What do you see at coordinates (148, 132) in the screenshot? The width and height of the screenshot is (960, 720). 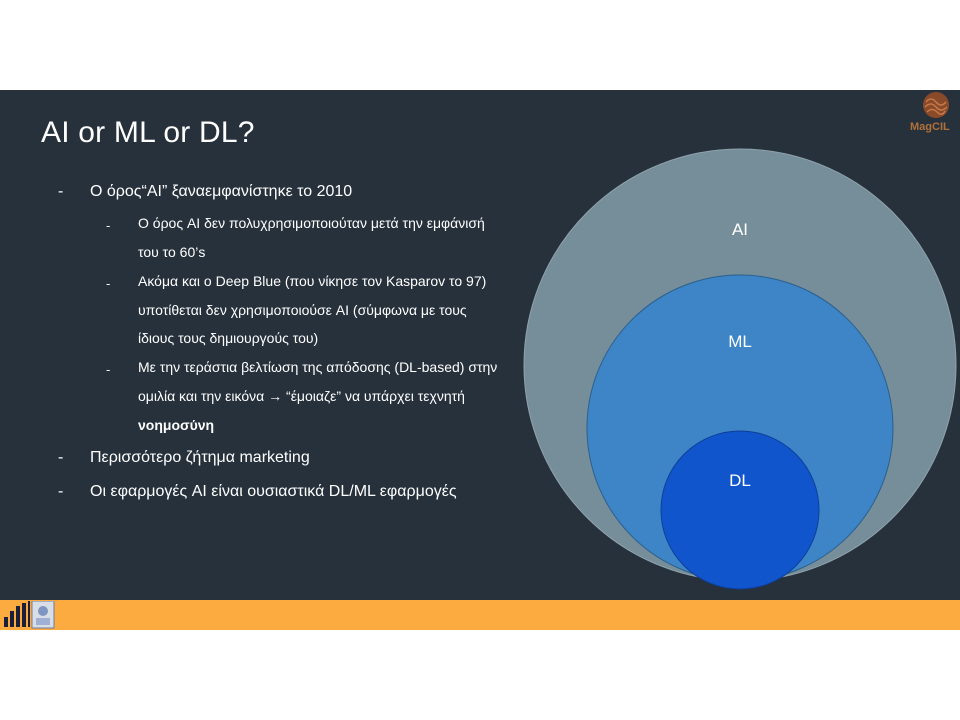 I see `slide-title: AI or ML or DL?` at bounding box center [148, 132].